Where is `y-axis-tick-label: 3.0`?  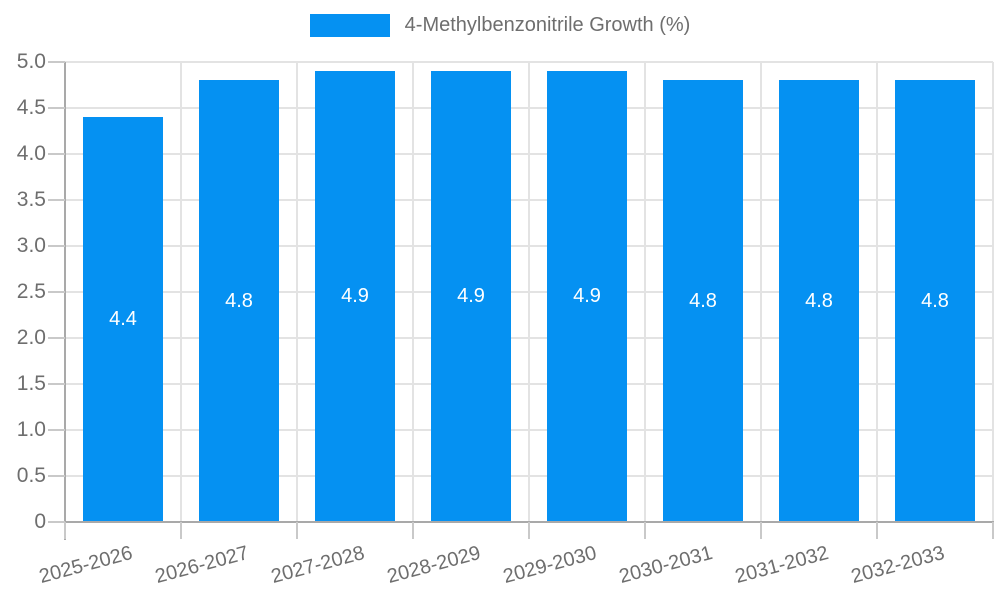
y-axis-tick-label: 3.0 is located at coordinates (31, 245).